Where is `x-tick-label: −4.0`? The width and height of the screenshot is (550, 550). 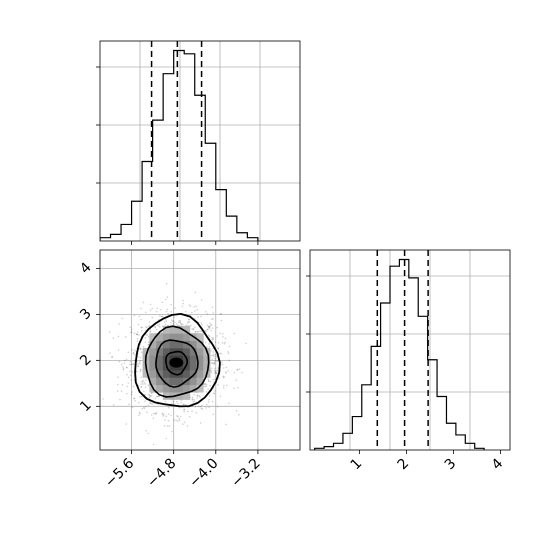 x-tick-label: −4.0 is located at coordinates (203, 473).